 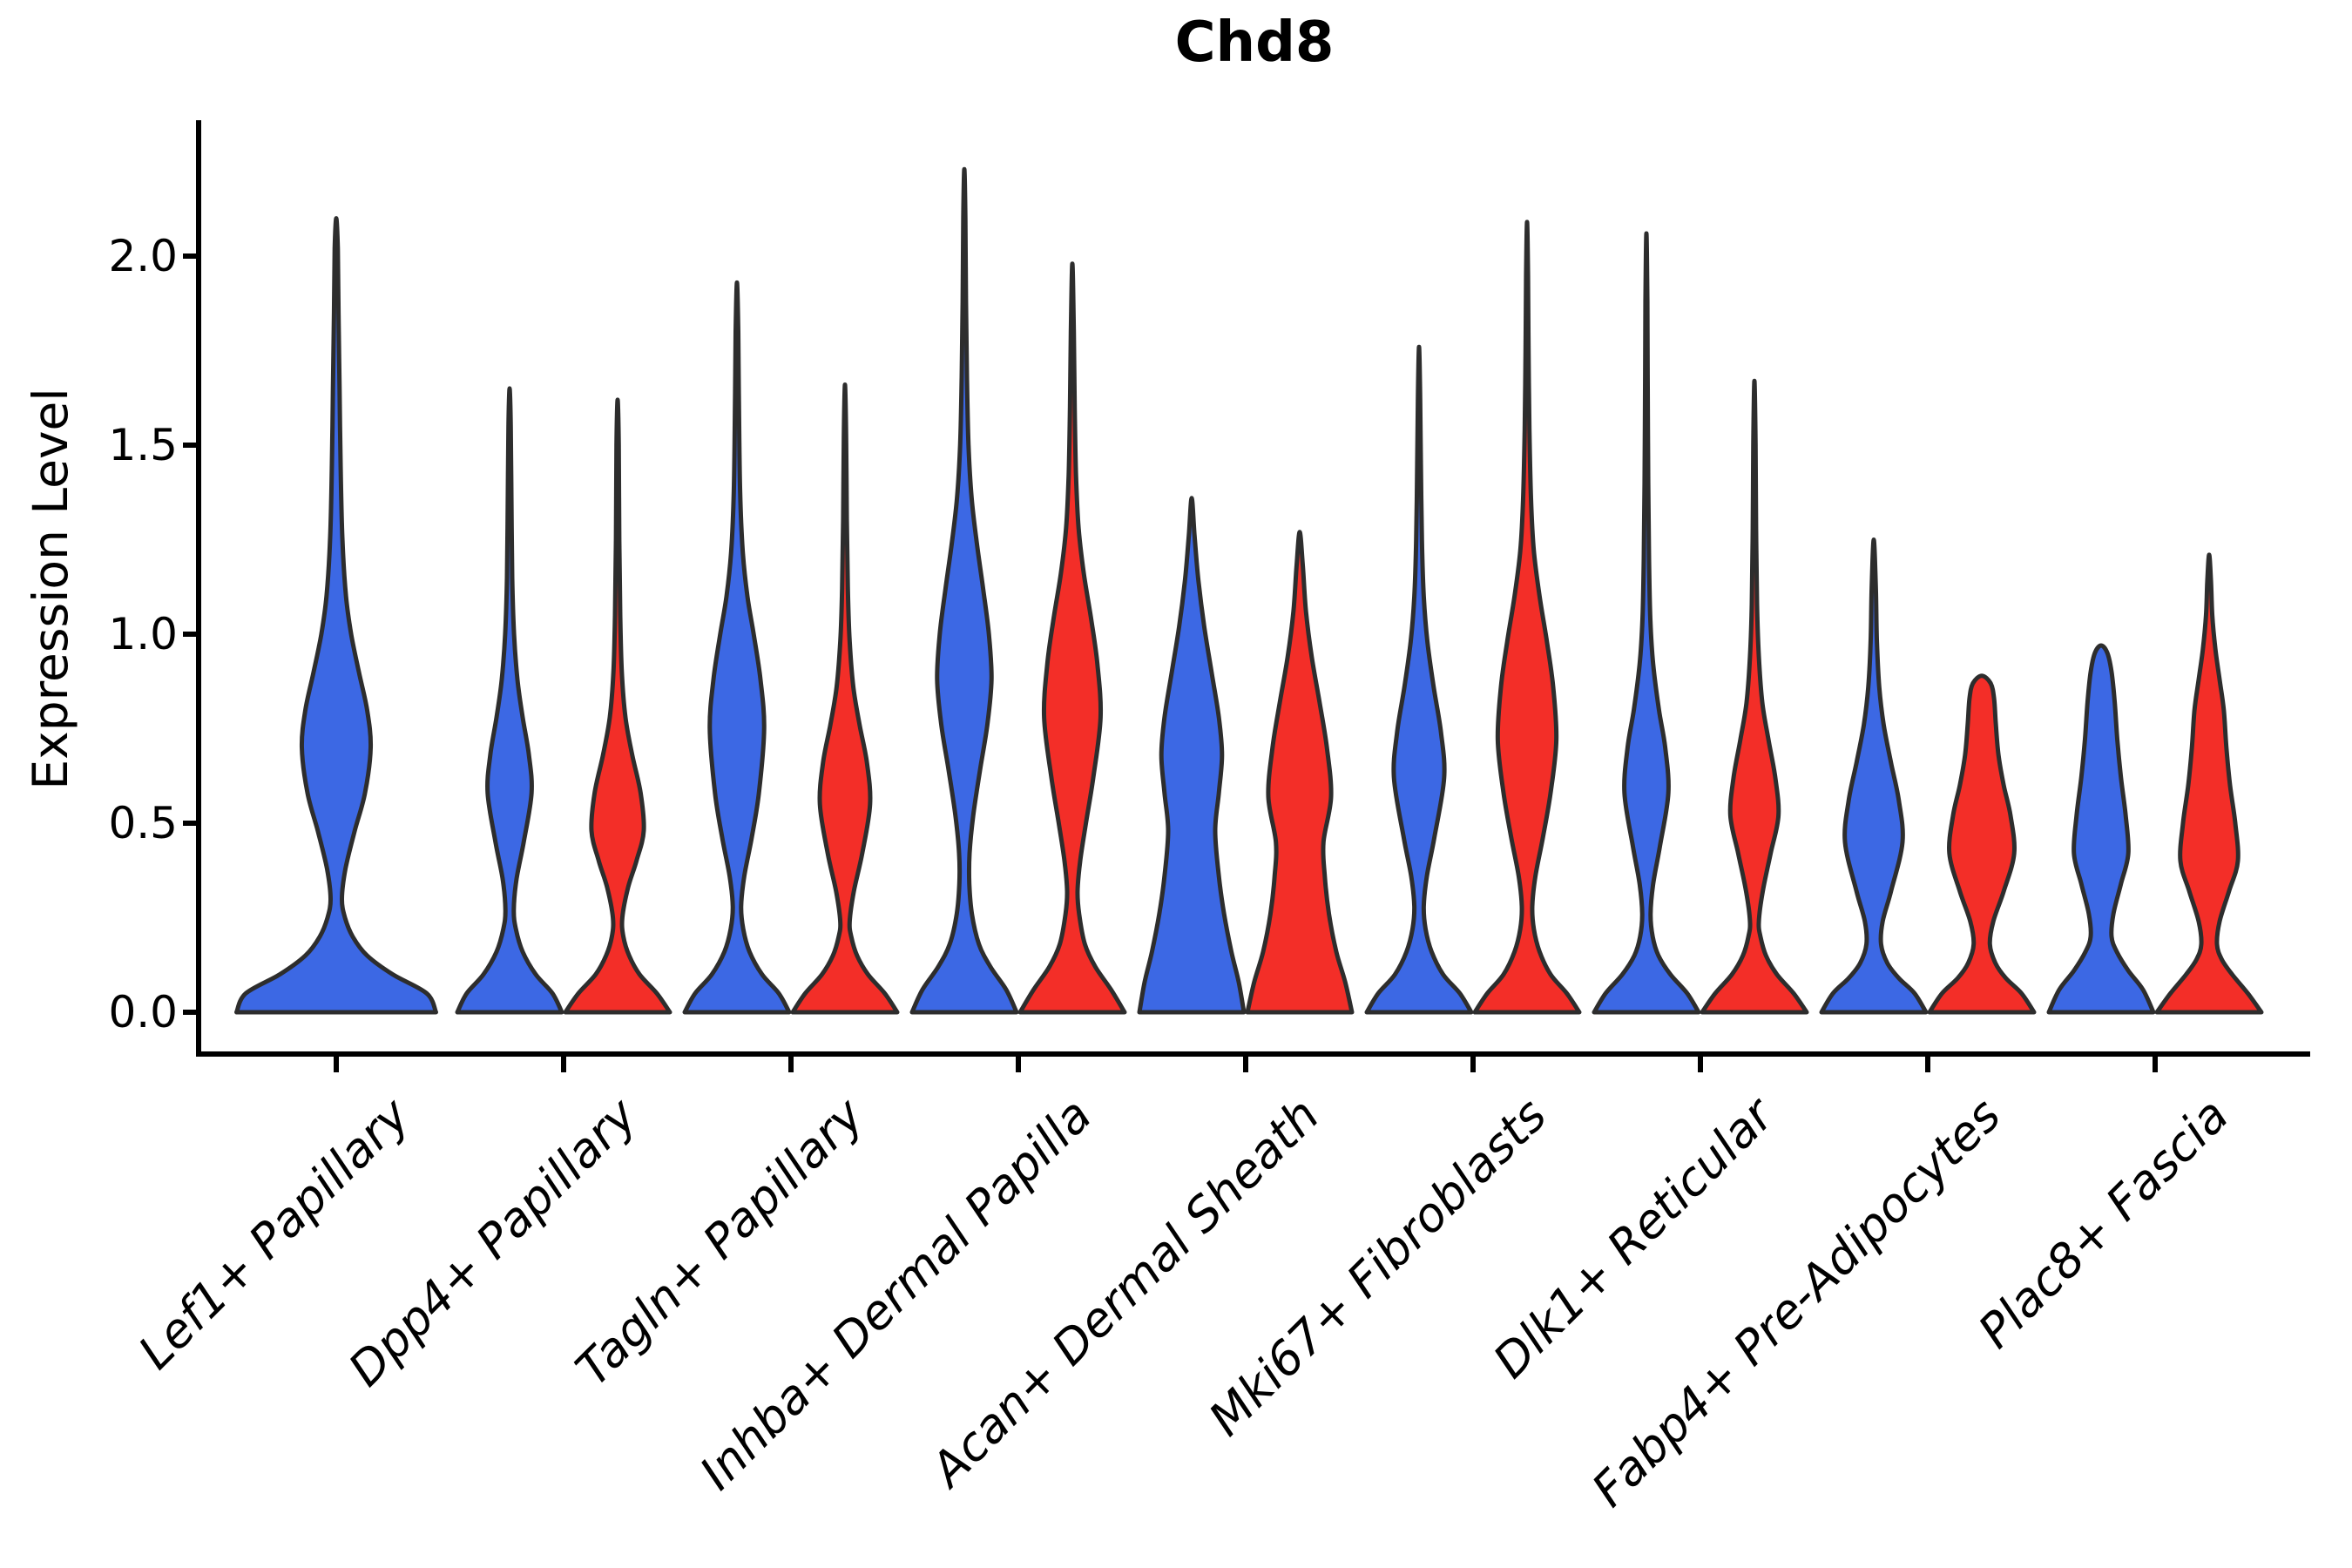 What do you see at coordinates (336, 615) in the screenshot?
I see `violin-lef1-papillary-left` at bounding box center [336, 615].